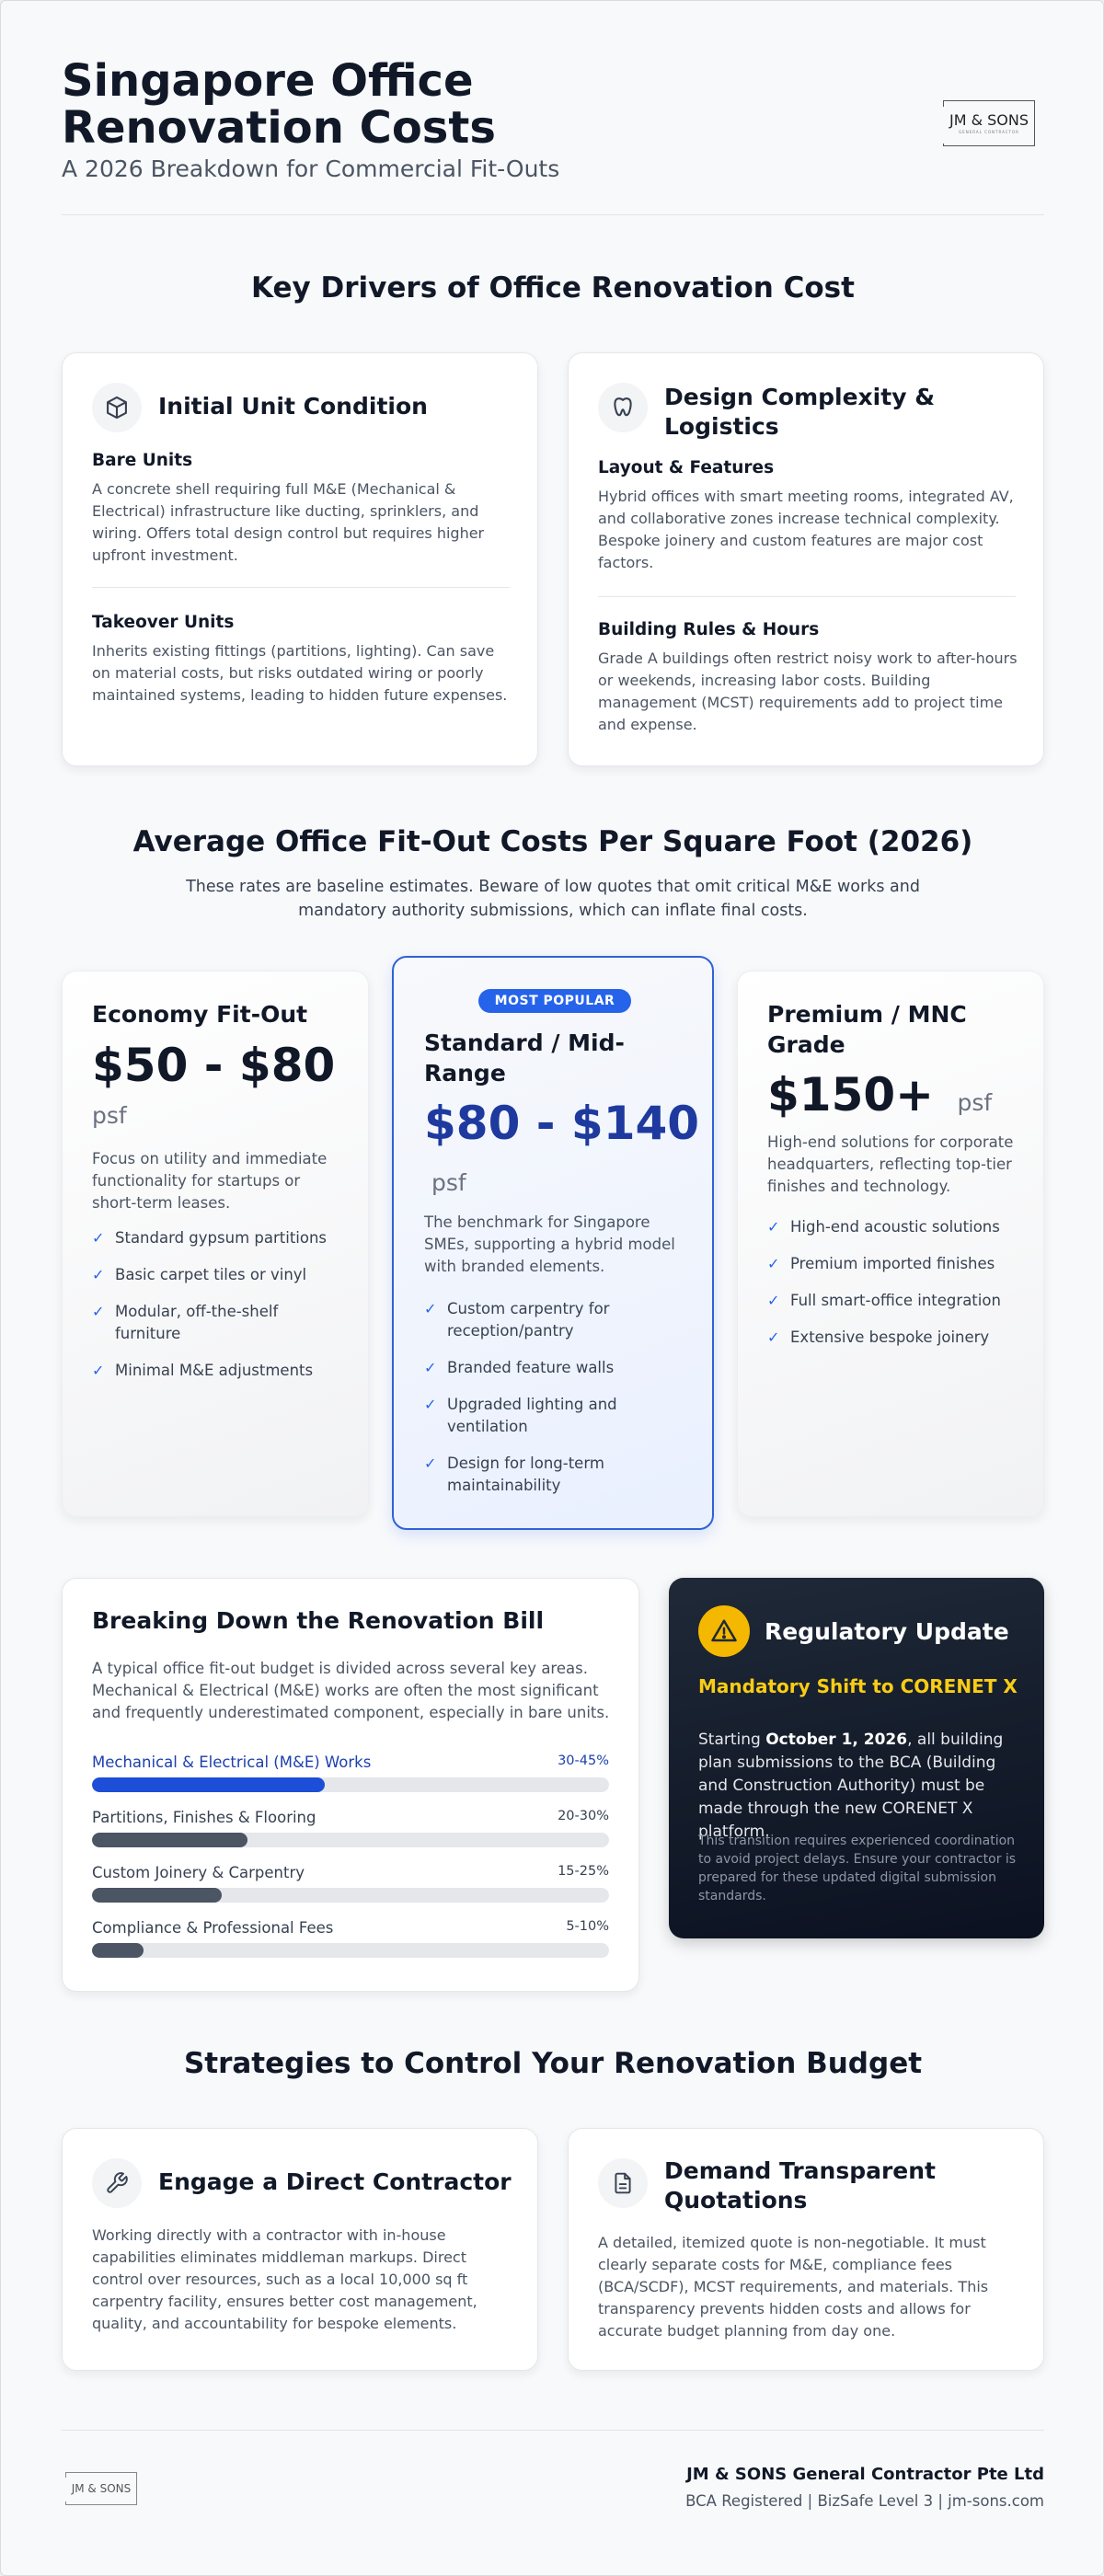 The image size is (1104, 2576). Describe the element at coordinates (214, 1370) in the screenshot. I see `feature-label: Minimal M&E adjustments` at that location.